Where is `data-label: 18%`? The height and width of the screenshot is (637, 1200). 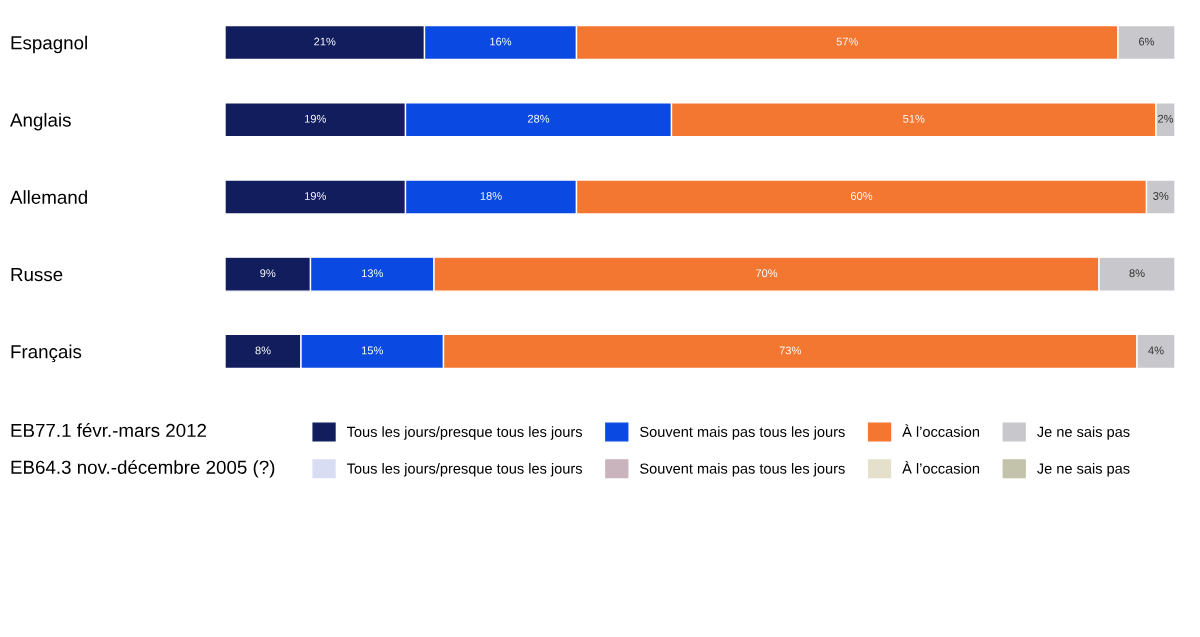 data-label: 18% is located at coordinates (491, 196).